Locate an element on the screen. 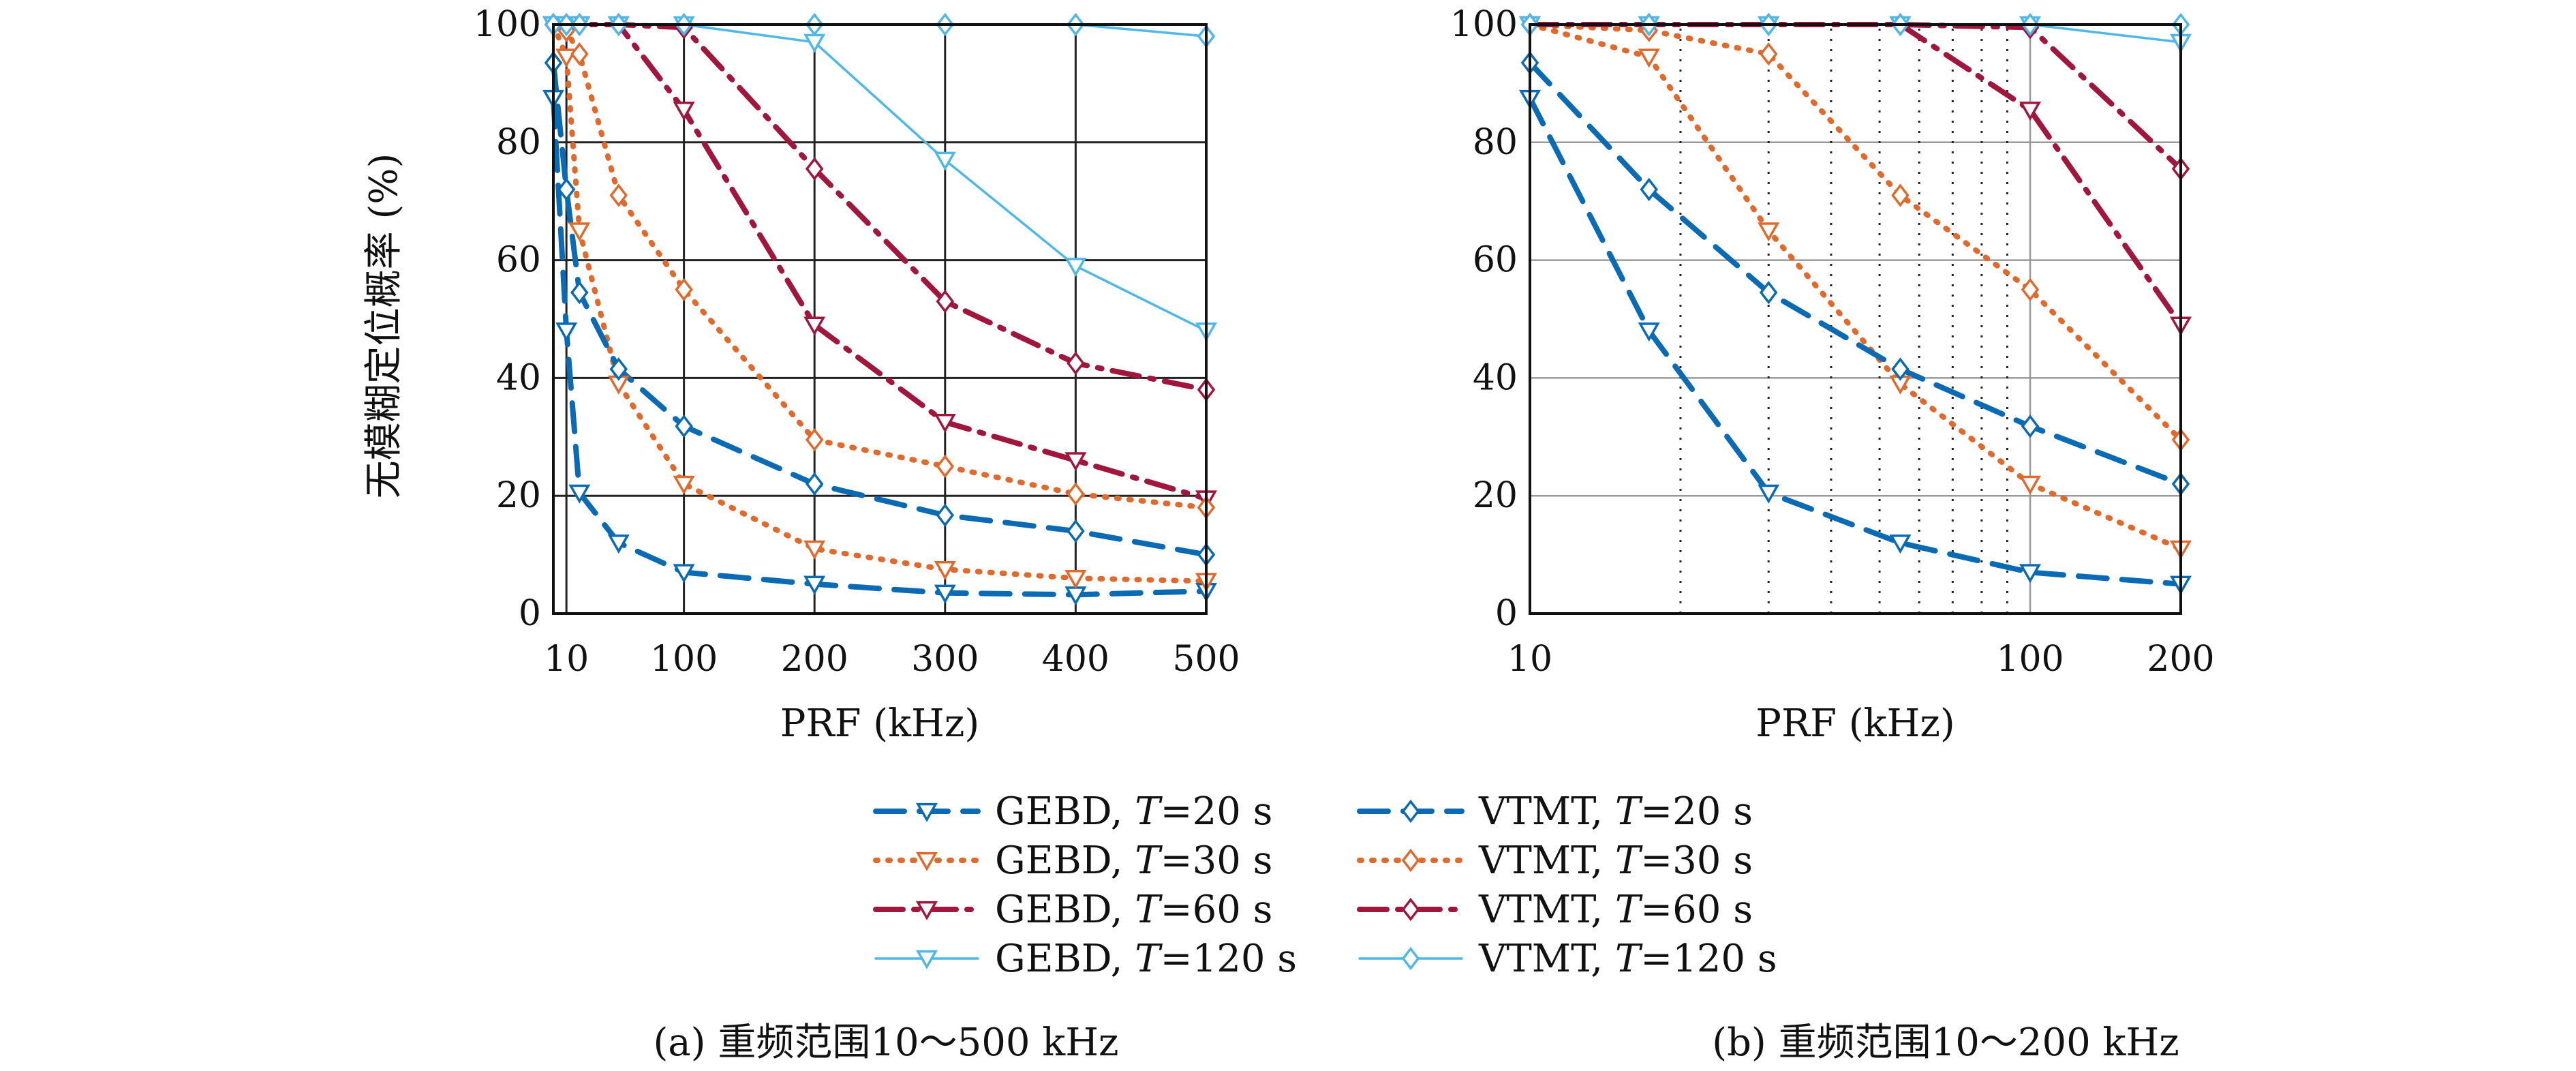 The height and width of the screenshot is (1071, 2576). legend-label: GEBD, T=30 s is located at coordinates (1133, 861).